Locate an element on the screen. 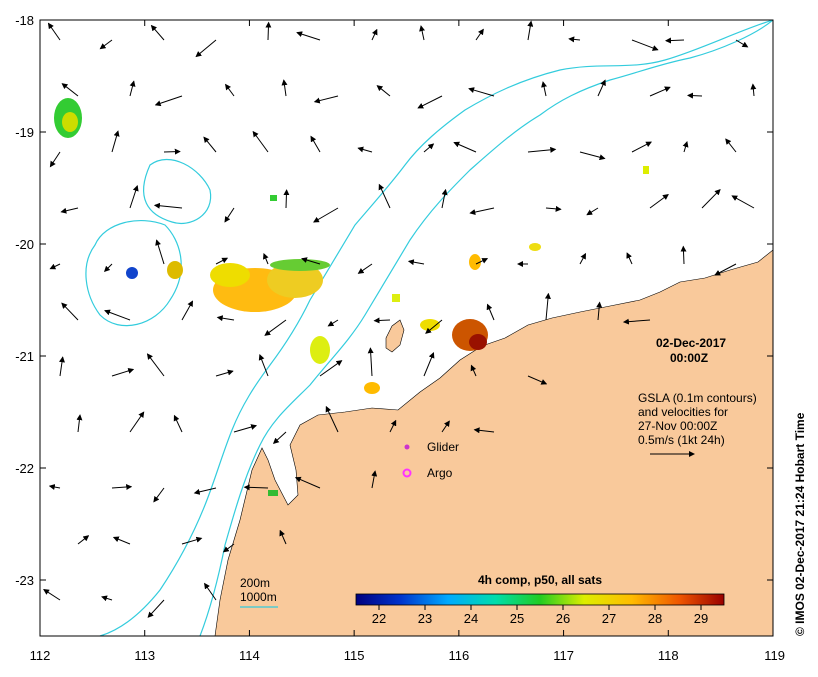  colorbar-tick-label: 29 is located at coordinates (701, 618).